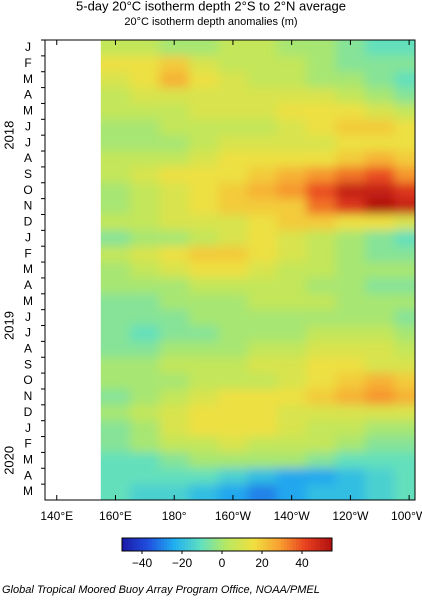  I want to click on month-label: D, so click(28, 412).